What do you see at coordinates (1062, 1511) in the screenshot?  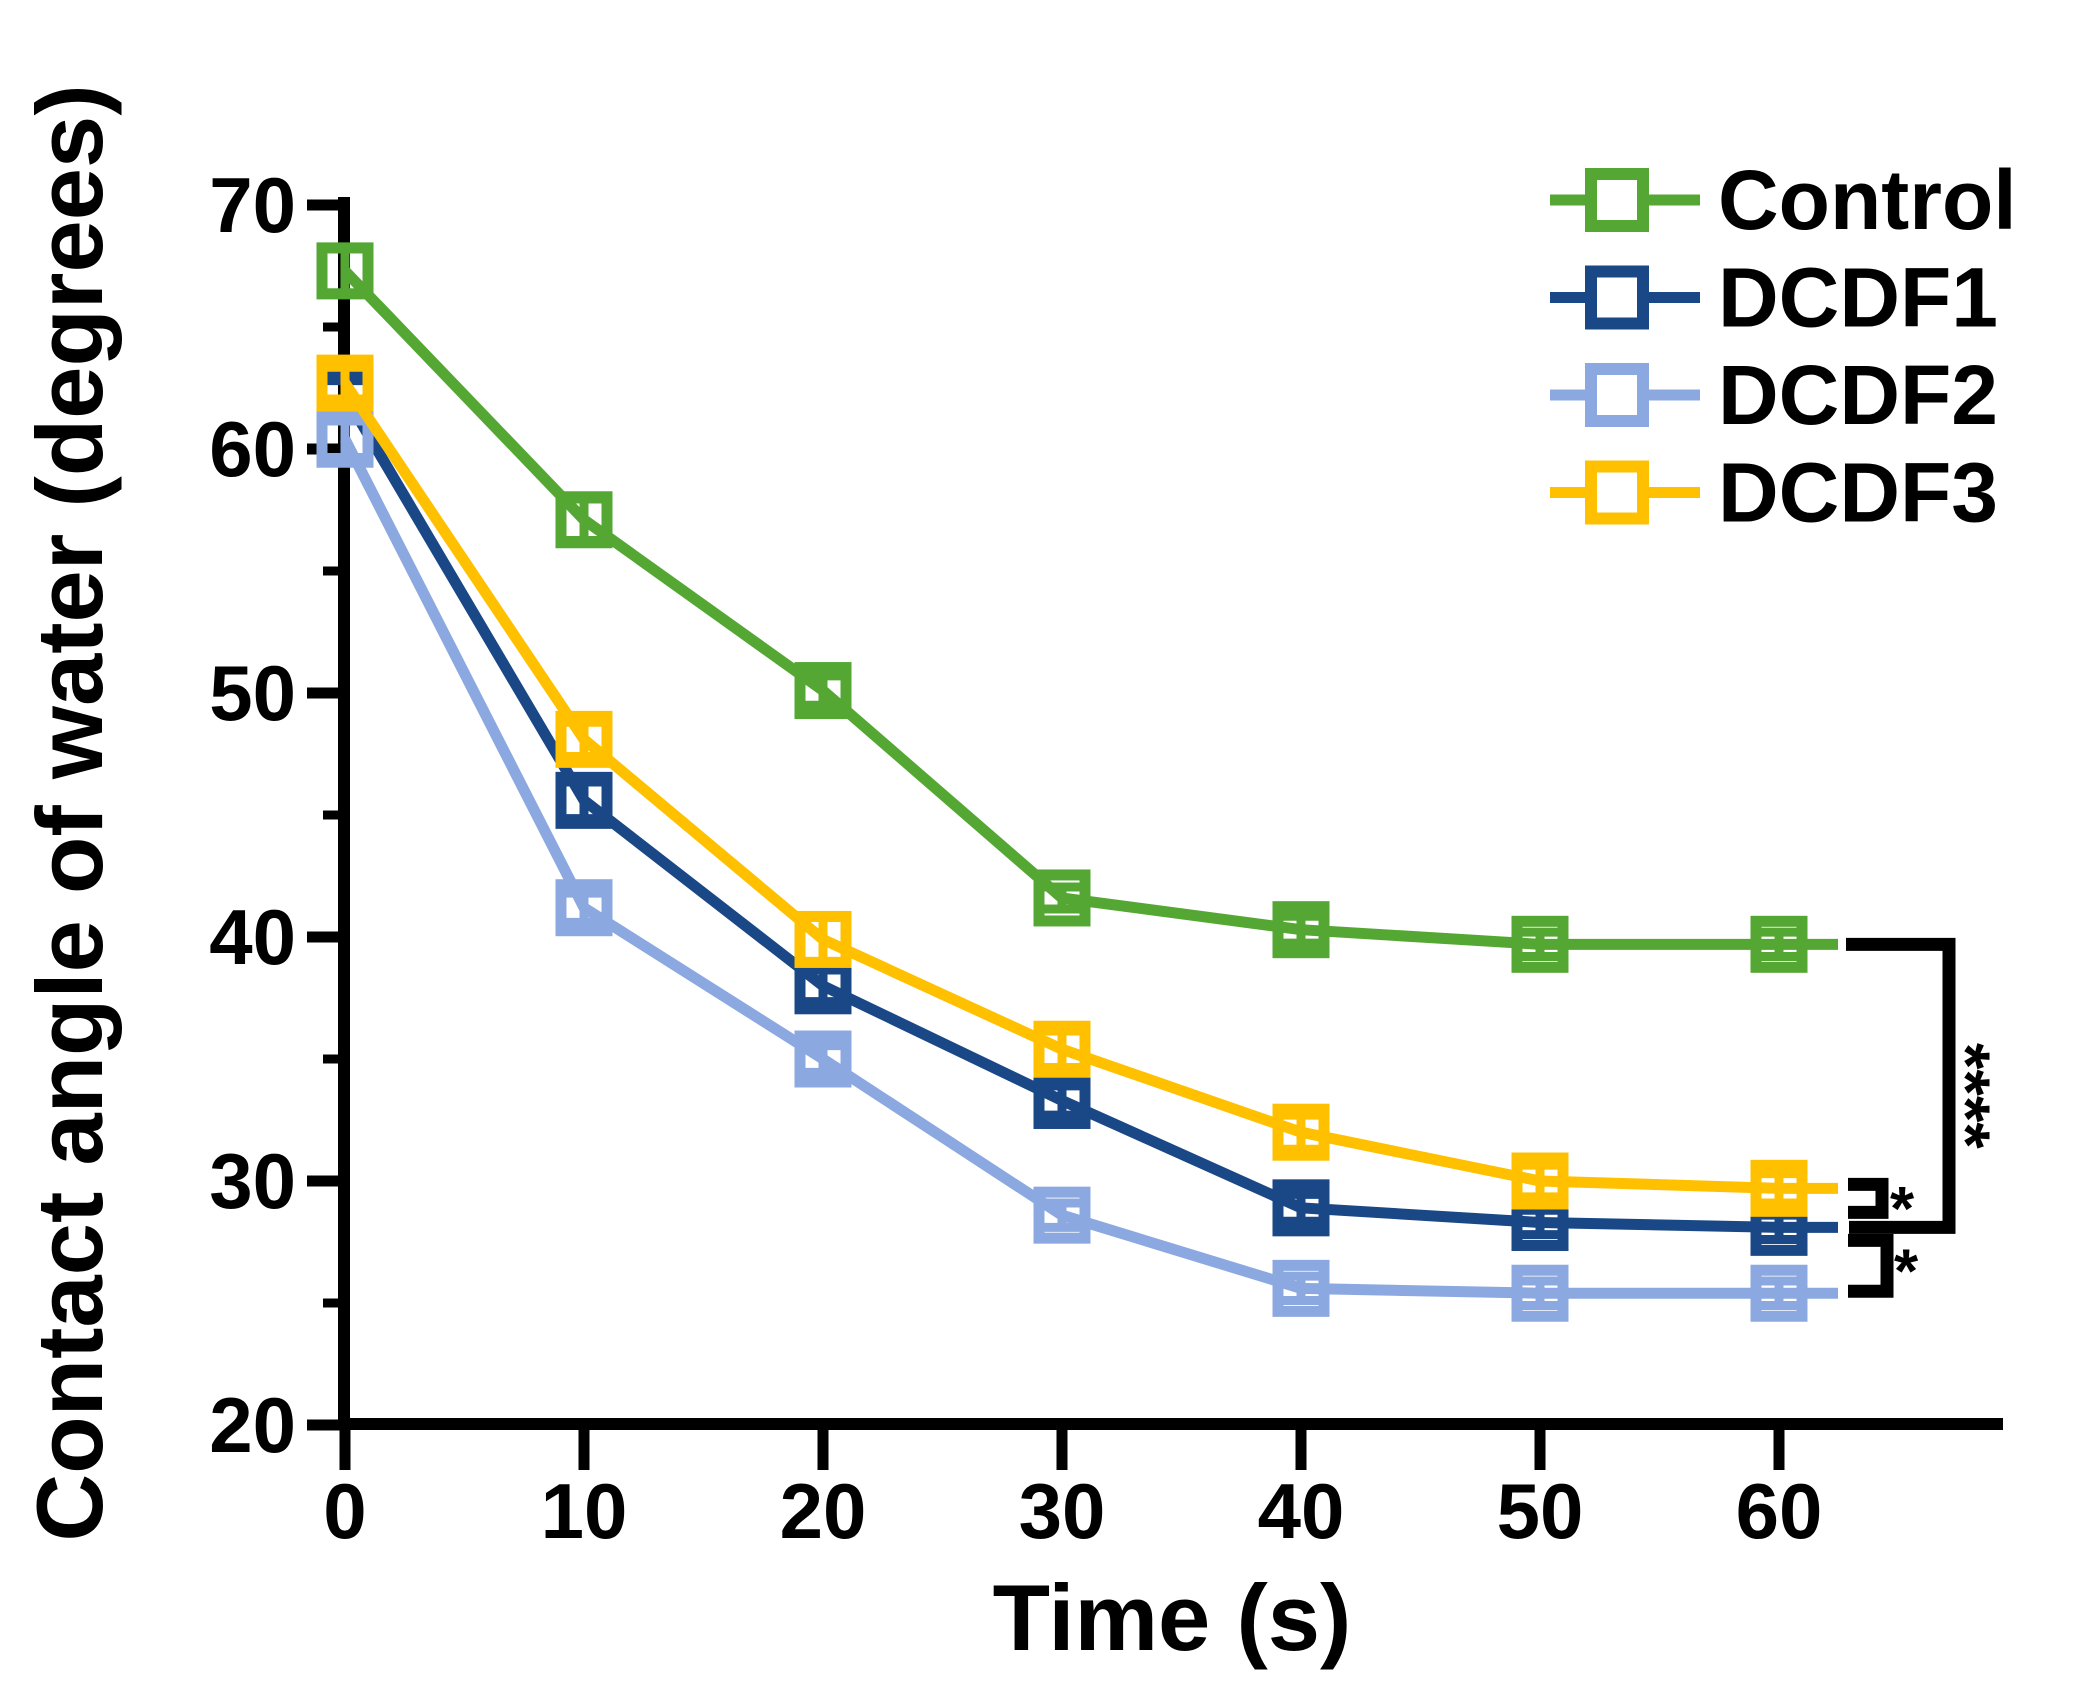 I see `x-tick-label: 30` at bounding box center [1062, 1511].